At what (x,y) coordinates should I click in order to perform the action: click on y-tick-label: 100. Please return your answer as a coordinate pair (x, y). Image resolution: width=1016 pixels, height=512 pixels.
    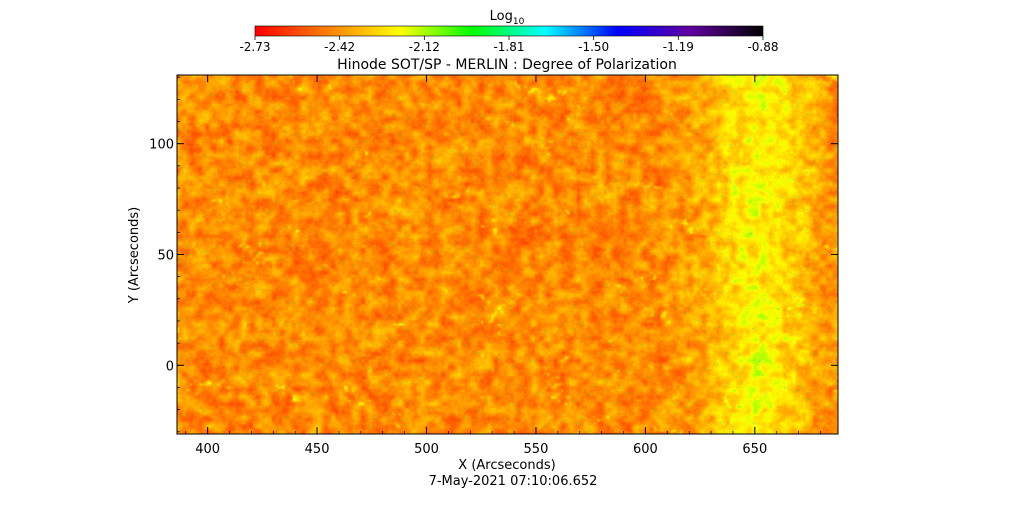
    Looking at the image, I should click on (161, 145).